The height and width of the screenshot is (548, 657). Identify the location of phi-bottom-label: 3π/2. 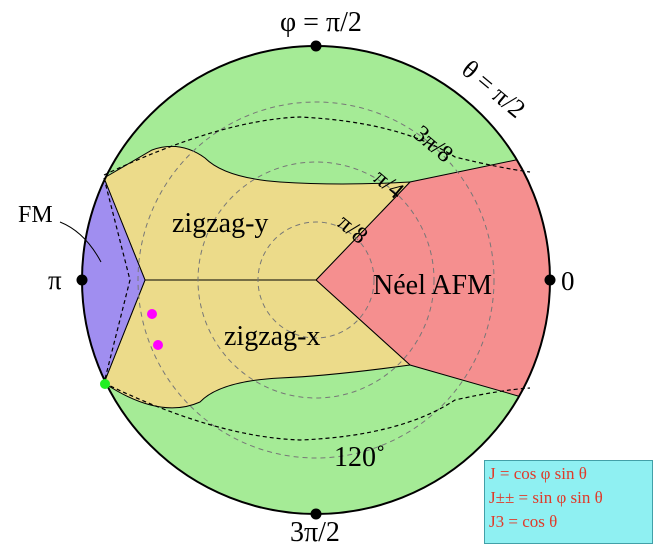
(315, 532).